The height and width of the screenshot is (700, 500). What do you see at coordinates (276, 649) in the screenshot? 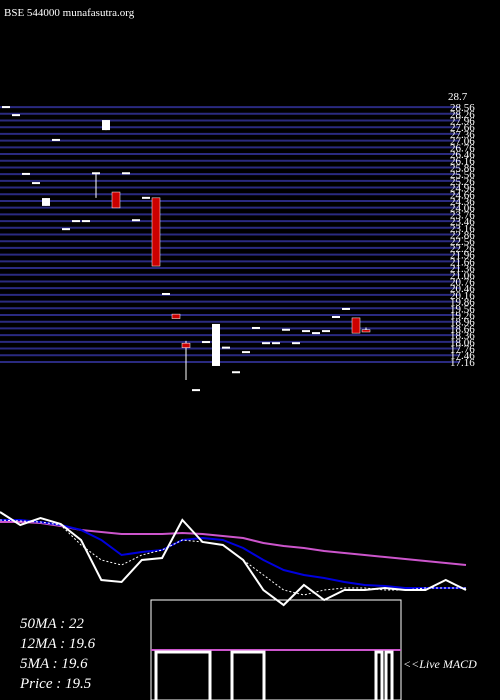
I see `macd-panel` at bounding box center [276, 649].